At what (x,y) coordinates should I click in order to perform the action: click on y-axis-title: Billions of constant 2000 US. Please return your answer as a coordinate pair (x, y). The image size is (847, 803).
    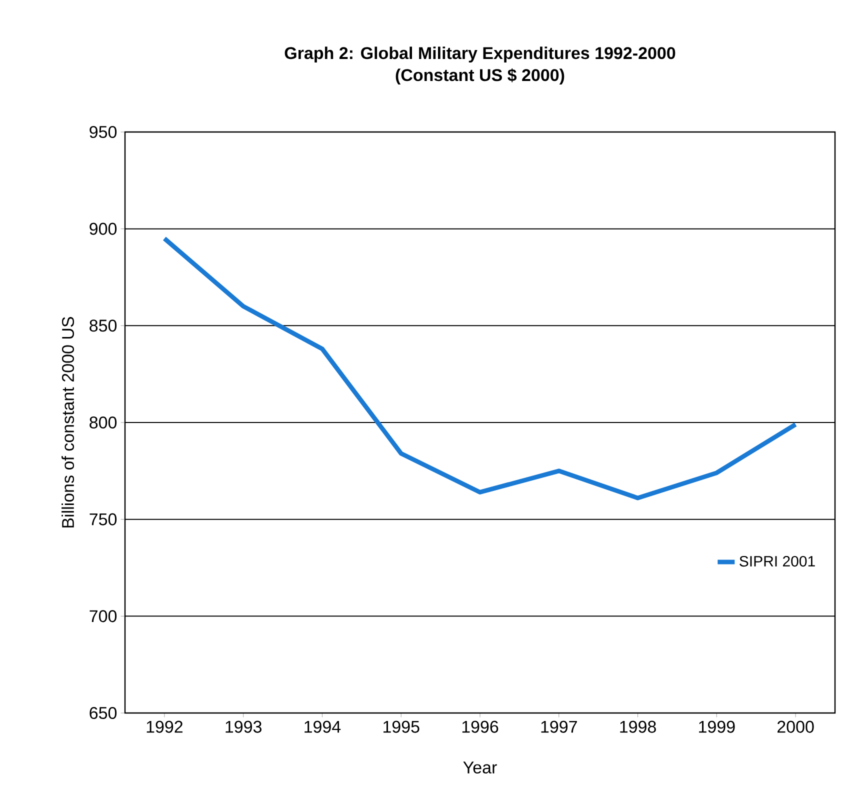
    Looking at the image, I should click on (68, 422).